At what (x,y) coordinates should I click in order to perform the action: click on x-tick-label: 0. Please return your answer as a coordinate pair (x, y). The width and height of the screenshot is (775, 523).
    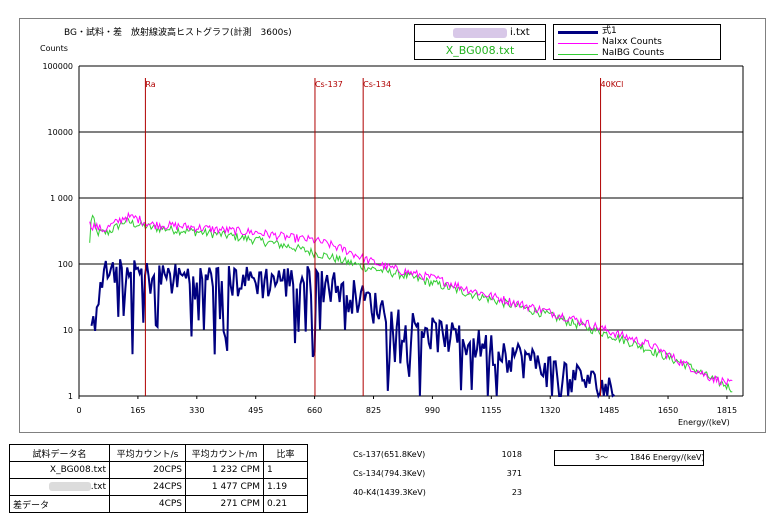
    Looking at the image, I should click on (78, 410).